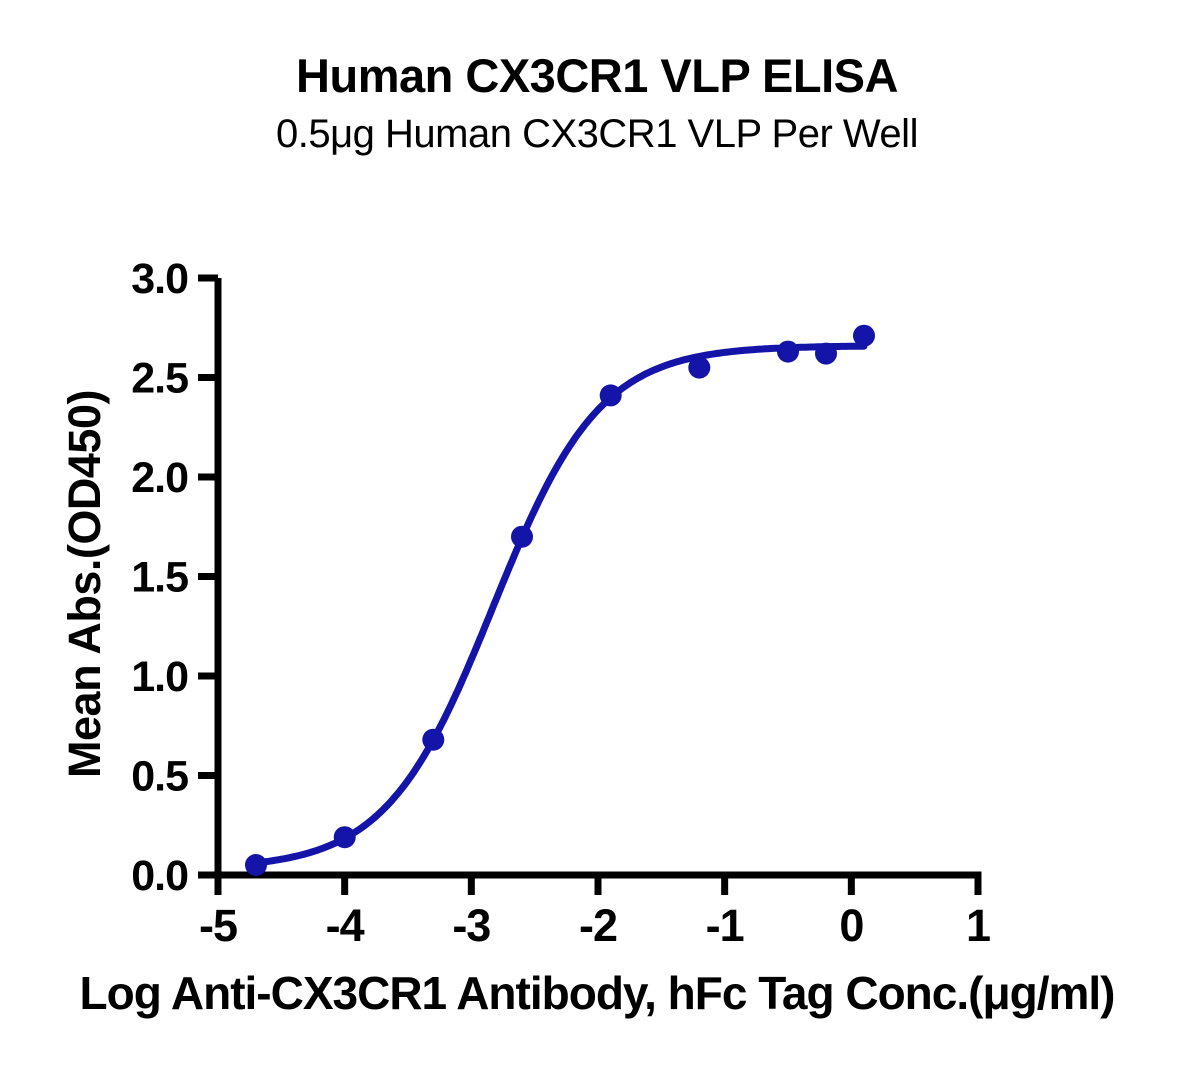 The image size is (1194, 1076). I want to click on y-tick-label: 2.5, so click(159, 379).